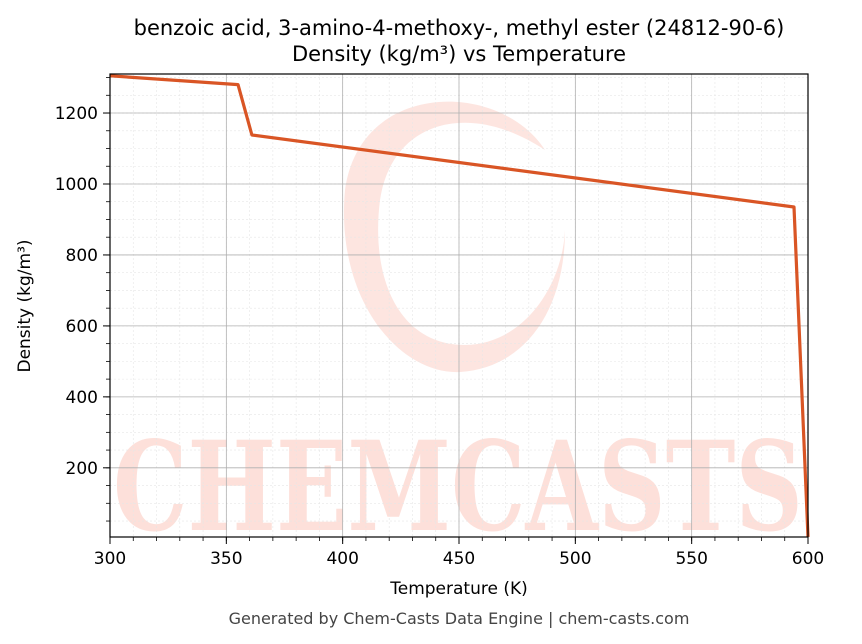  What do you see at coordinates (76, 114) in the screenshot?
I see `y-tick-label: 1200` at bounding box center [76, 114].